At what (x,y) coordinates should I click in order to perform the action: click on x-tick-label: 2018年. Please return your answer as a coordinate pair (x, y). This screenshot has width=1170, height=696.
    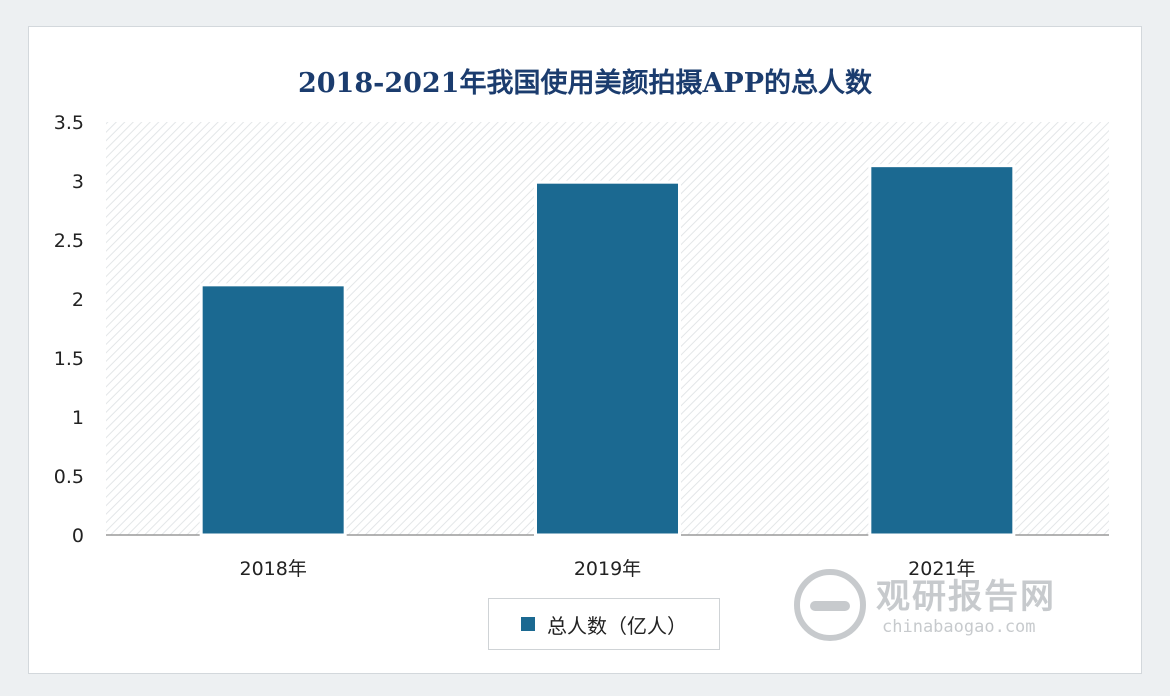
    Looking at the image, I should click on (272, 569).